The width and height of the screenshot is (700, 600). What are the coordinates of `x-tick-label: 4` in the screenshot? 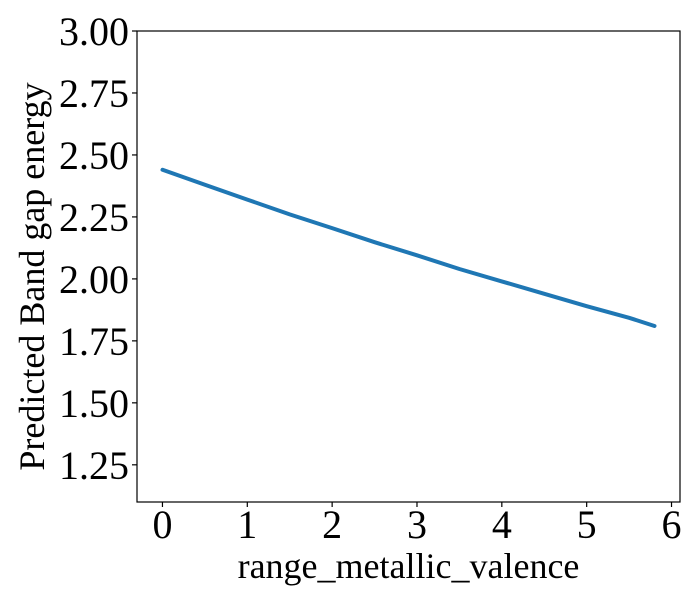 It's located at (502, 524).